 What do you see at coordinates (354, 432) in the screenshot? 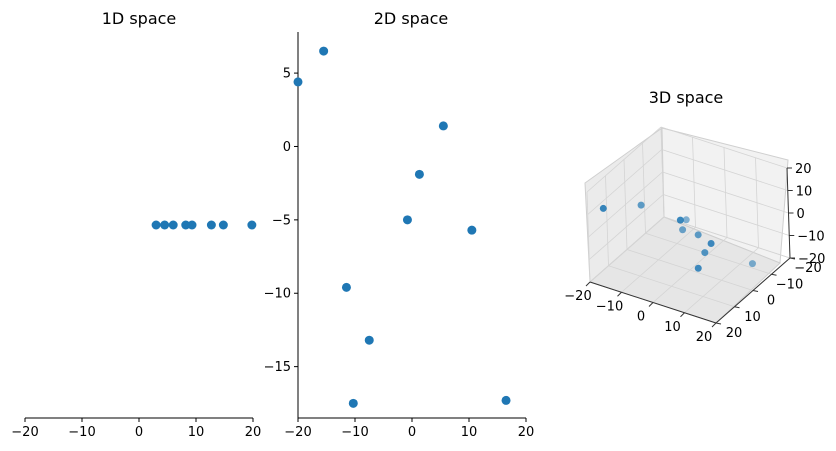
I see `chart-2d-x-tick-label: −10` at bounding box center [354, 432].